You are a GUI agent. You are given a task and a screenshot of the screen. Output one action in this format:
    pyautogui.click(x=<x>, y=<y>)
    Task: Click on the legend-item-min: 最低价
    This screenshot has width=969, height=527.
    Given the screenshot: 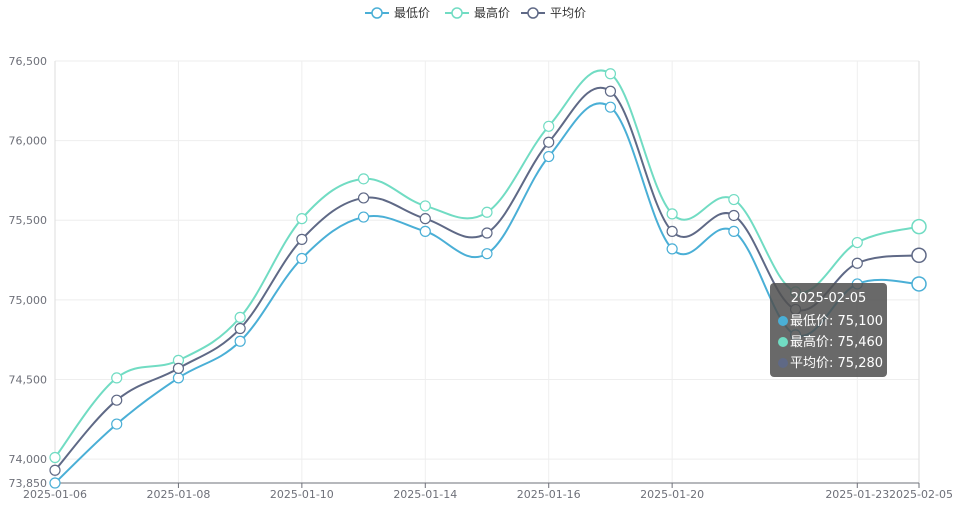 What is the action you would take?
    pyautogui.click(x=397, y=13)
    